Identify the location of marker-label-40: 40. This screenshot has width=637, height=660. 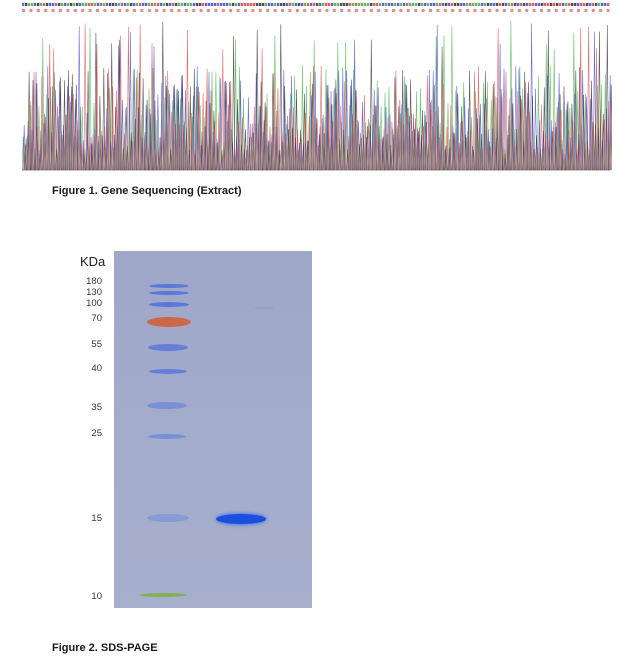
(96, 368).